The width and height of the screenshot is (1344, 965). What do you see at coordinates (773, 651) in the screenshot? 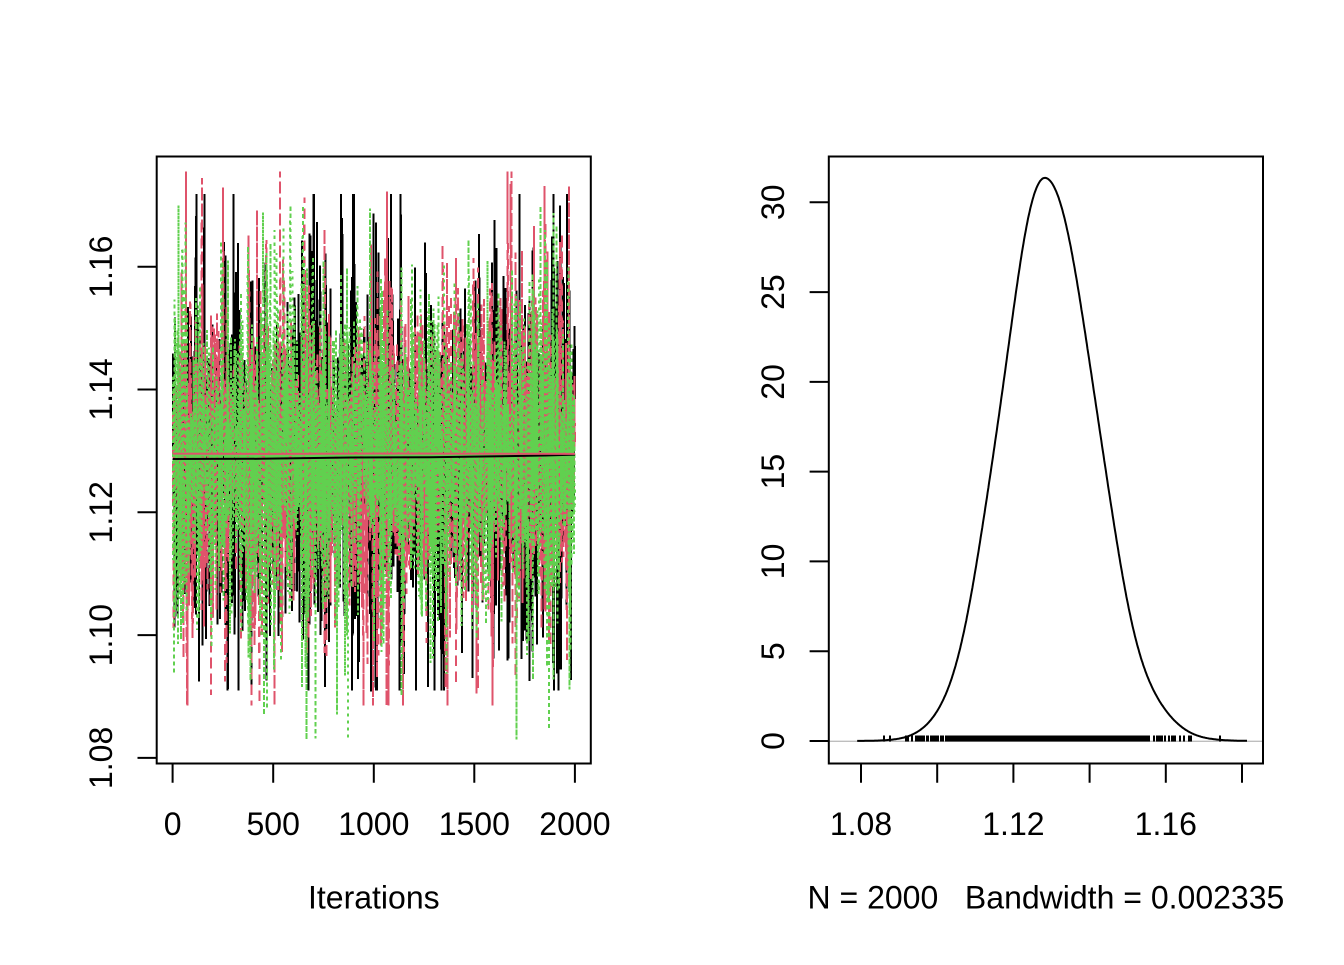
I see `svg-text: 5` at bounding box center [773, 651].